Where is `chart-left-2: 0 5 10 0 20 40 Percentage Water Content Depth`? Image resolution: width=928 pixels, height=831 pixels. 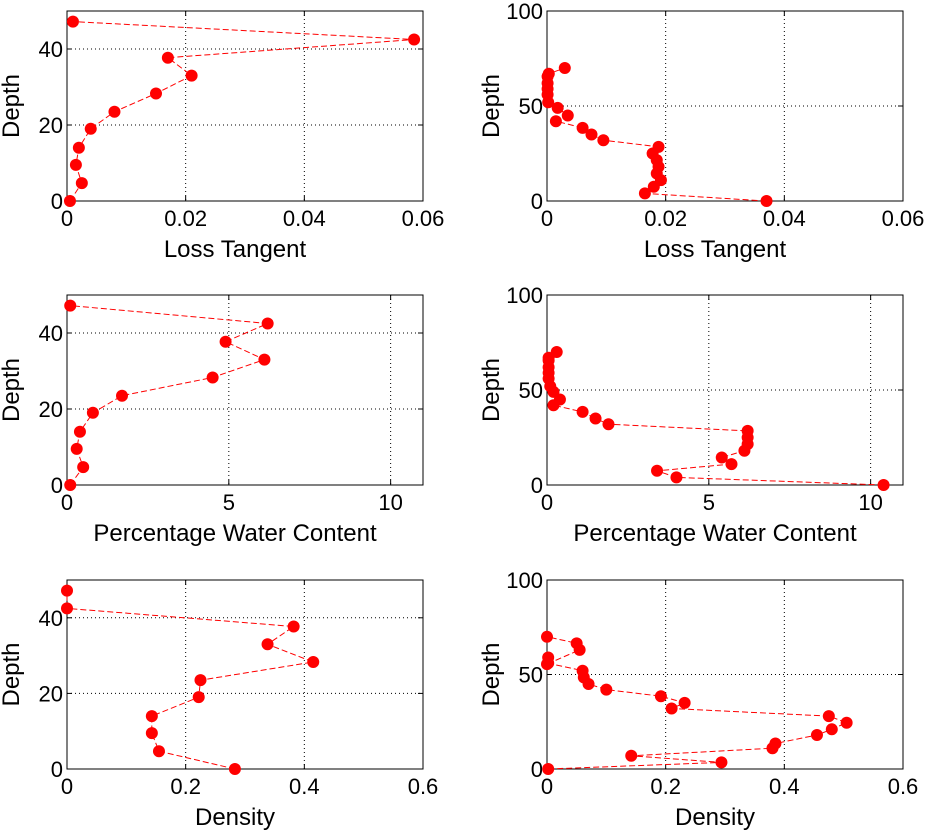 chart-left-2: 0 5 10 0 20 40 Percentage Water Content Depth is located at coordinates (212, 420).